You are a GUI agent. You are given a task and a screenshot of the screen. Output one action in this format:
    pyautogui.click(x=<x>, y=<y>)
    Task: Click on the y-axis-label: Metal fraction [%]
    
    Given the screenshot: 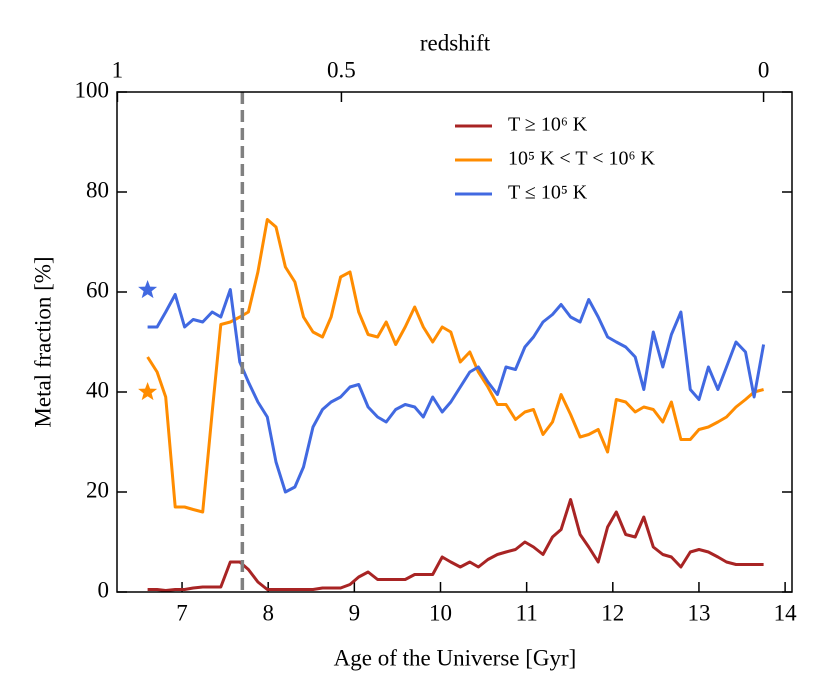 What is the action you would take?
    pyautogui.click(x=42, y=341)
    